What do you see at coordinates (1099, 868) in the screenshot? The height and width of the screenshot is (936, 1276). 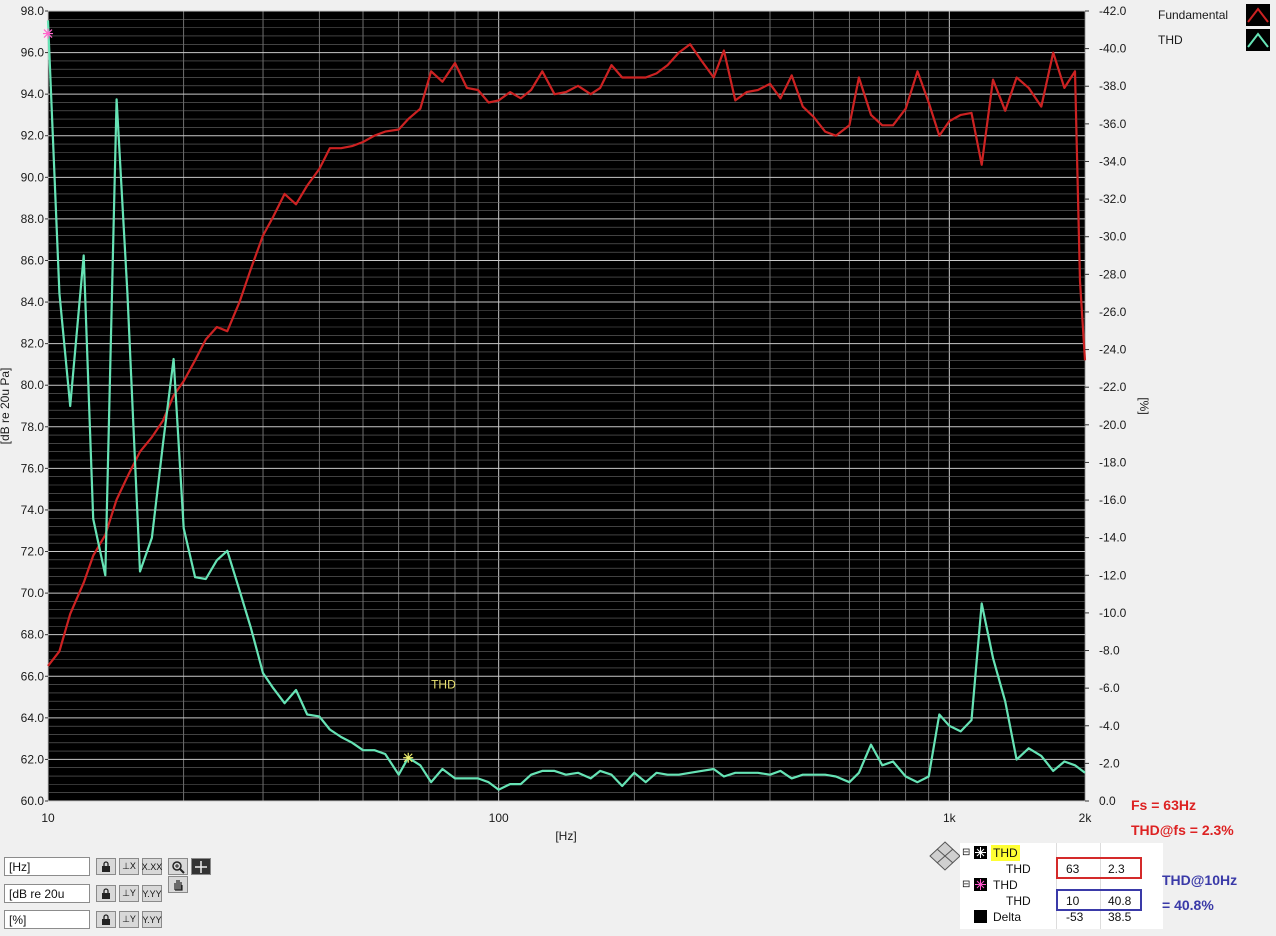 I see `highlight-box-fs` at bounding box center [1099, 868].